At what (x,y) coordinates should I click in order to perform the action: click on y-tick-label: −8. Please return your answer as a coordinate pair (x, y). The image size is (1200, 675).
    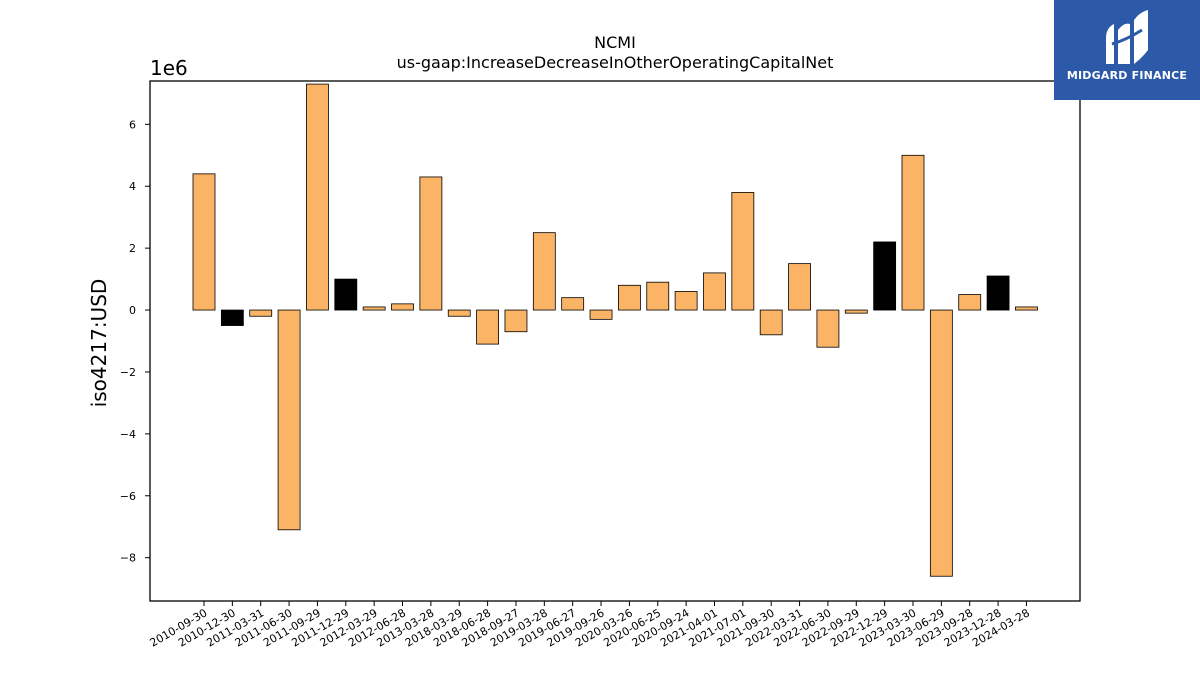
    Looking at the image, I should click on (128, 558).